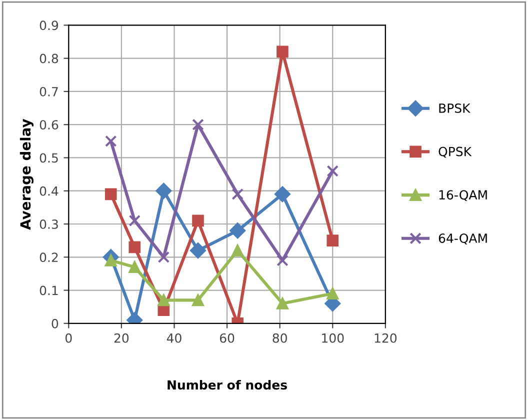  I want to click on x-tick-label: 60, so click(227, 338).